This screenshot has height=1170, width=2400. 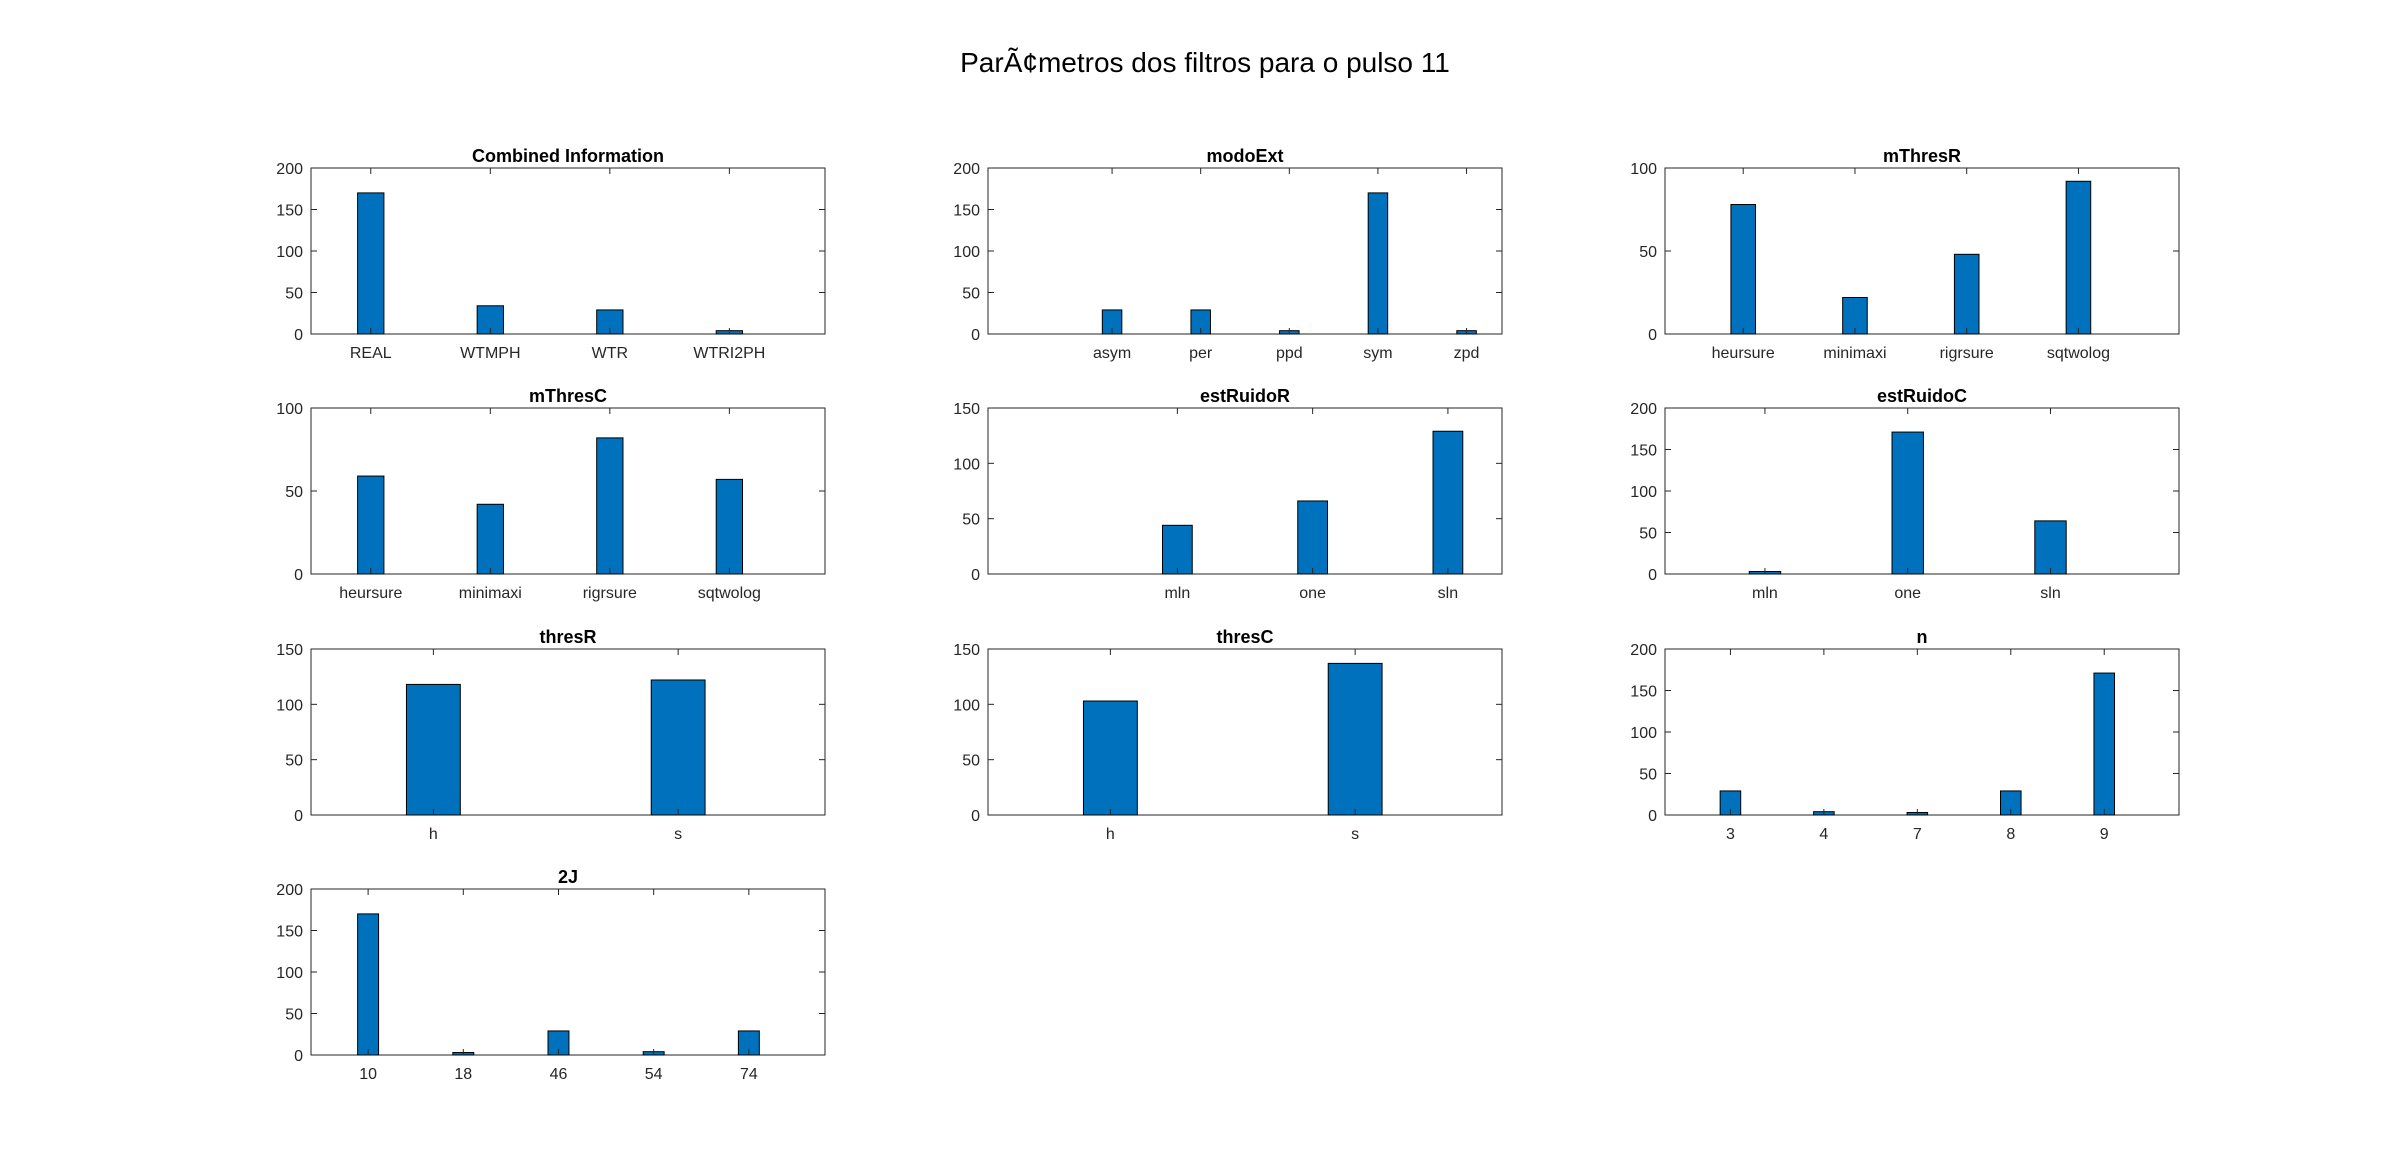 I want to click on figure-title: ParÃ¢metros dos filtros para o pulso 11, so click(x=1205, y=62).